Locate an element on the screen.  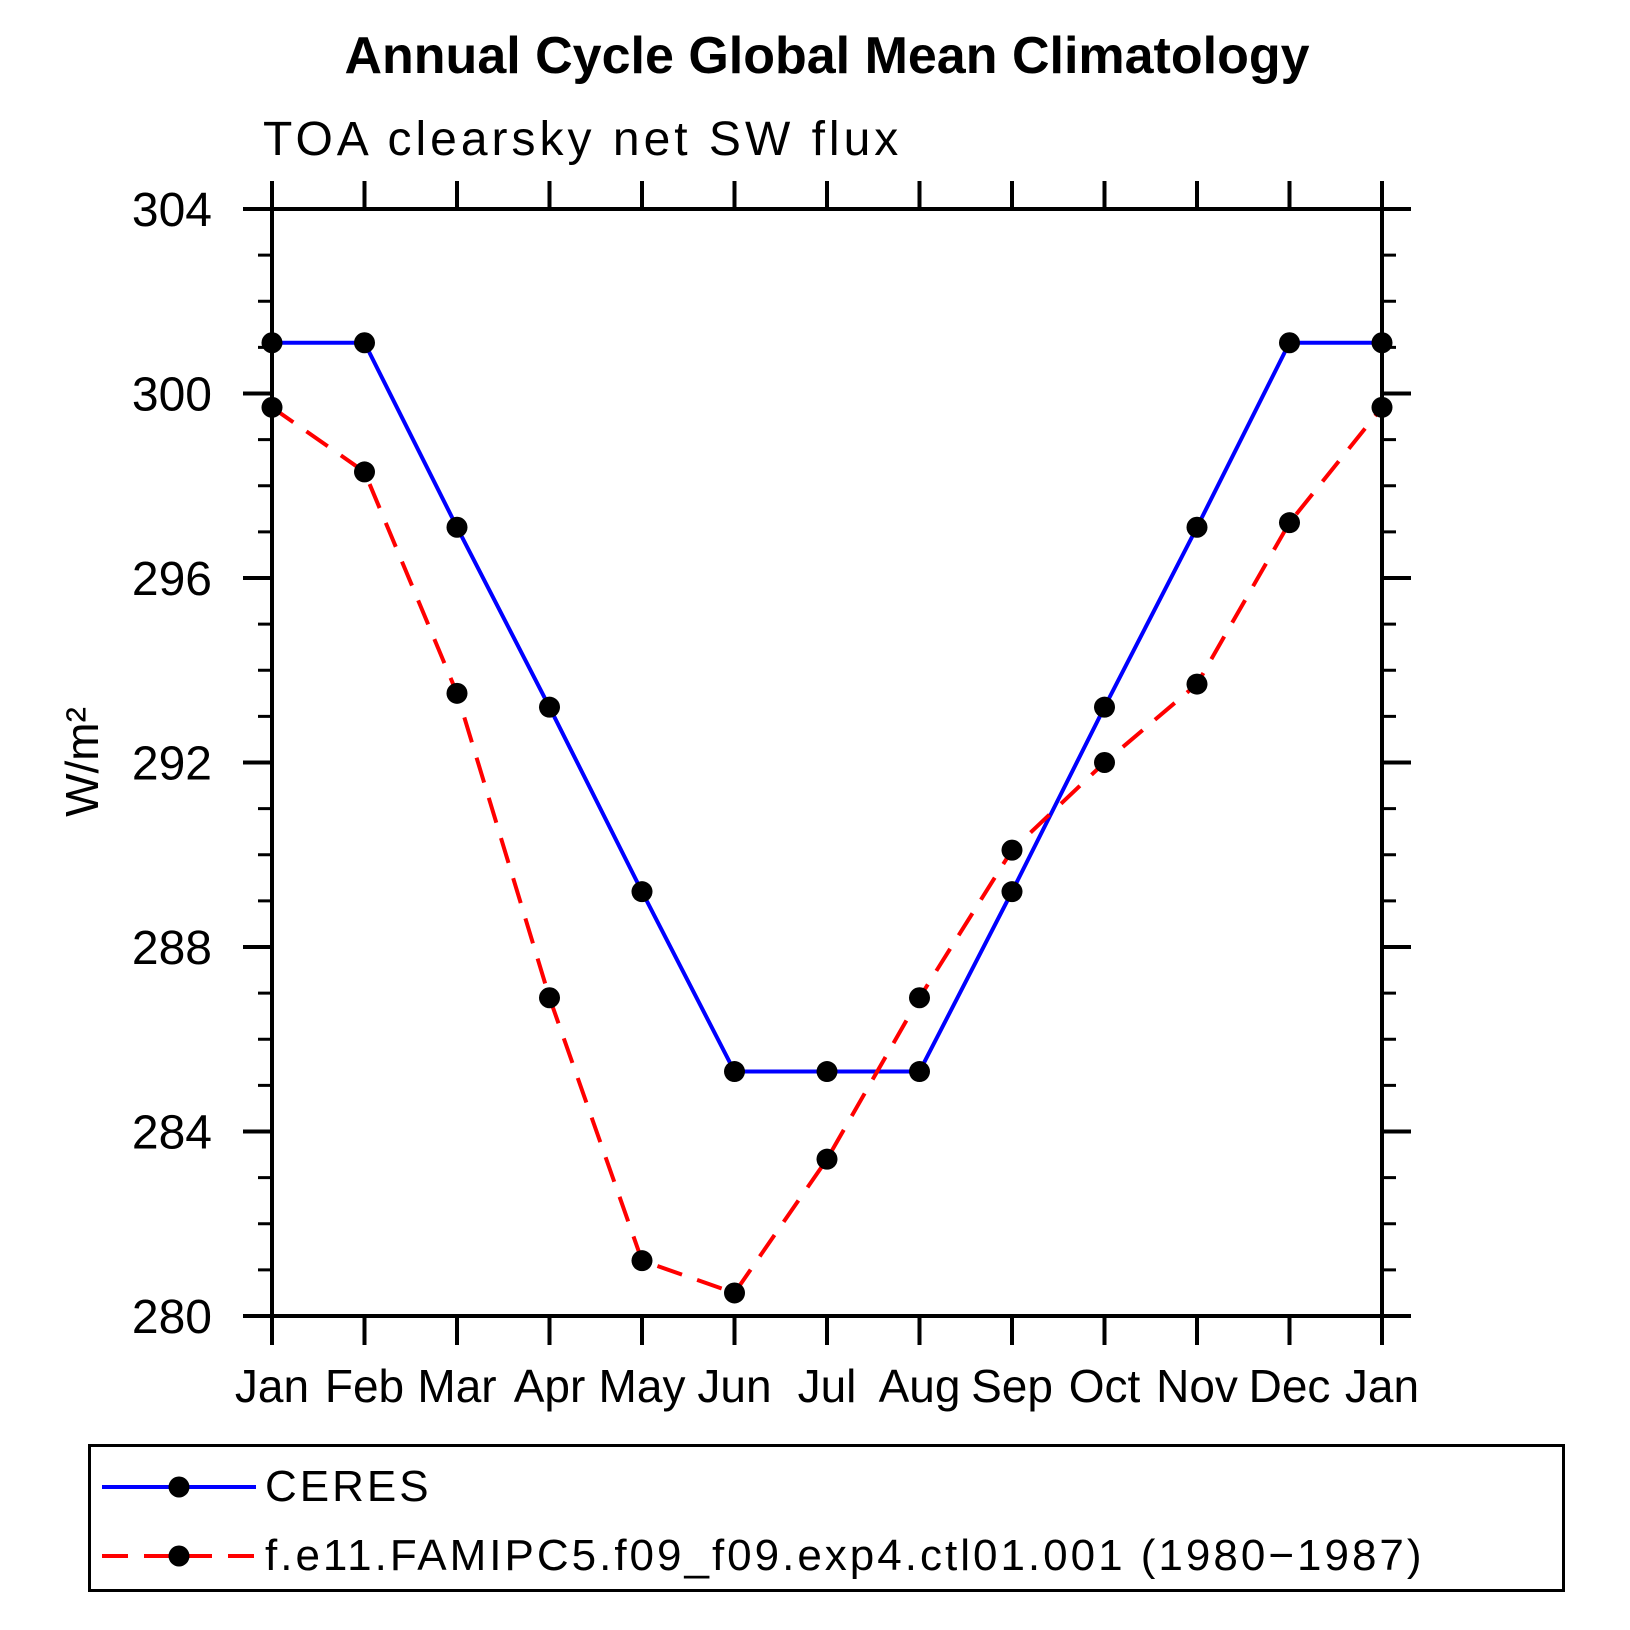
legend-item-ceres: CERES is located at coordinates (263, 1486).